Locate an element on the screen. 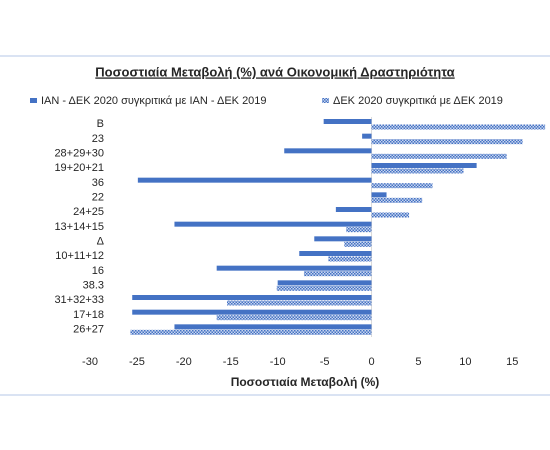 This screenshot has height=450, width=550. y-tick-label: 26+27 is located at coordinates (88, 330).